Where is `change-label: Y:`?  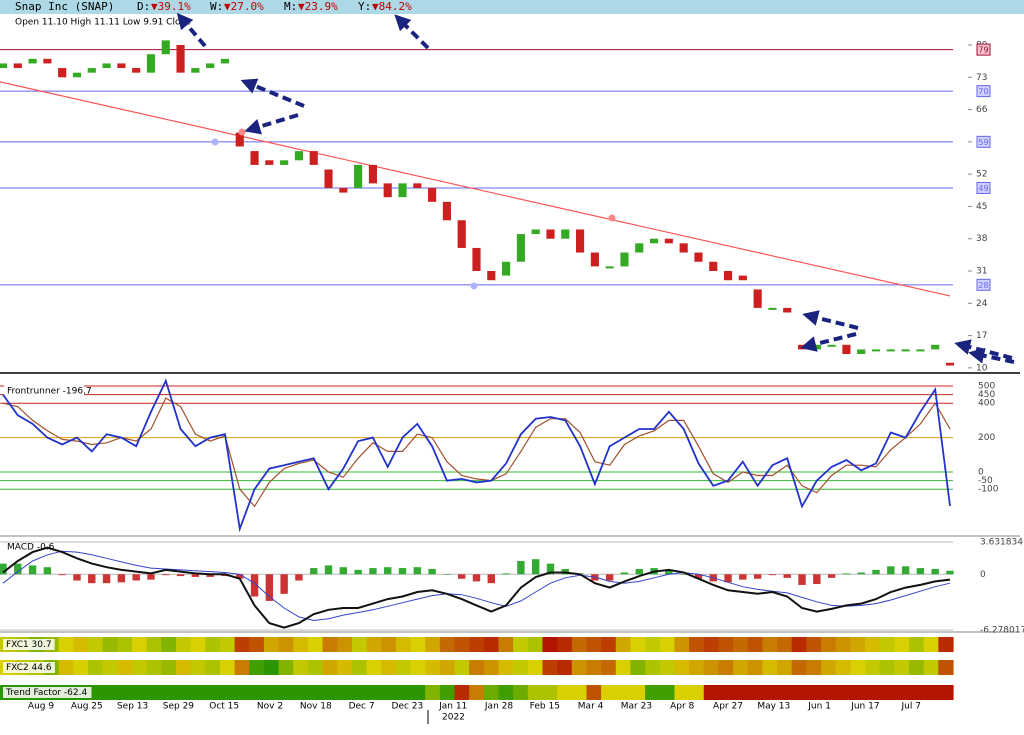 change-label: Y: is located at coordinates (364, 6).